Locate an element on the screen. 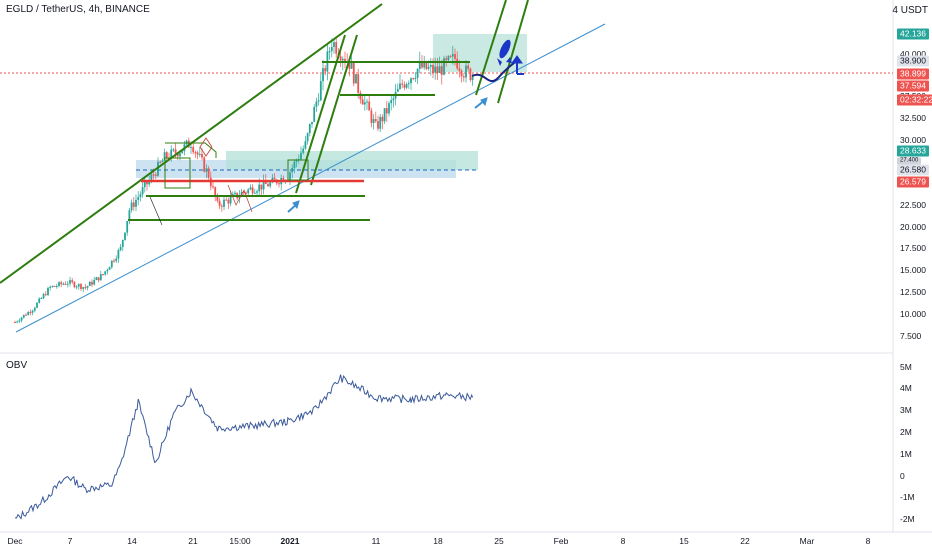 The width and height of the screenshot is (932, 550). projection-channel-right is located at coordinates (513, 52).